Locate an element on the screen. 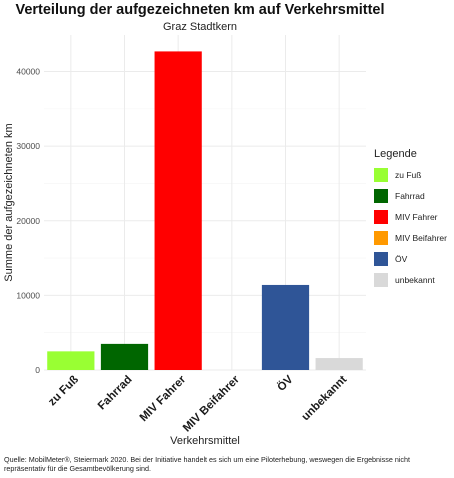  bar-unbekannt is located at coordinates (339, 364).